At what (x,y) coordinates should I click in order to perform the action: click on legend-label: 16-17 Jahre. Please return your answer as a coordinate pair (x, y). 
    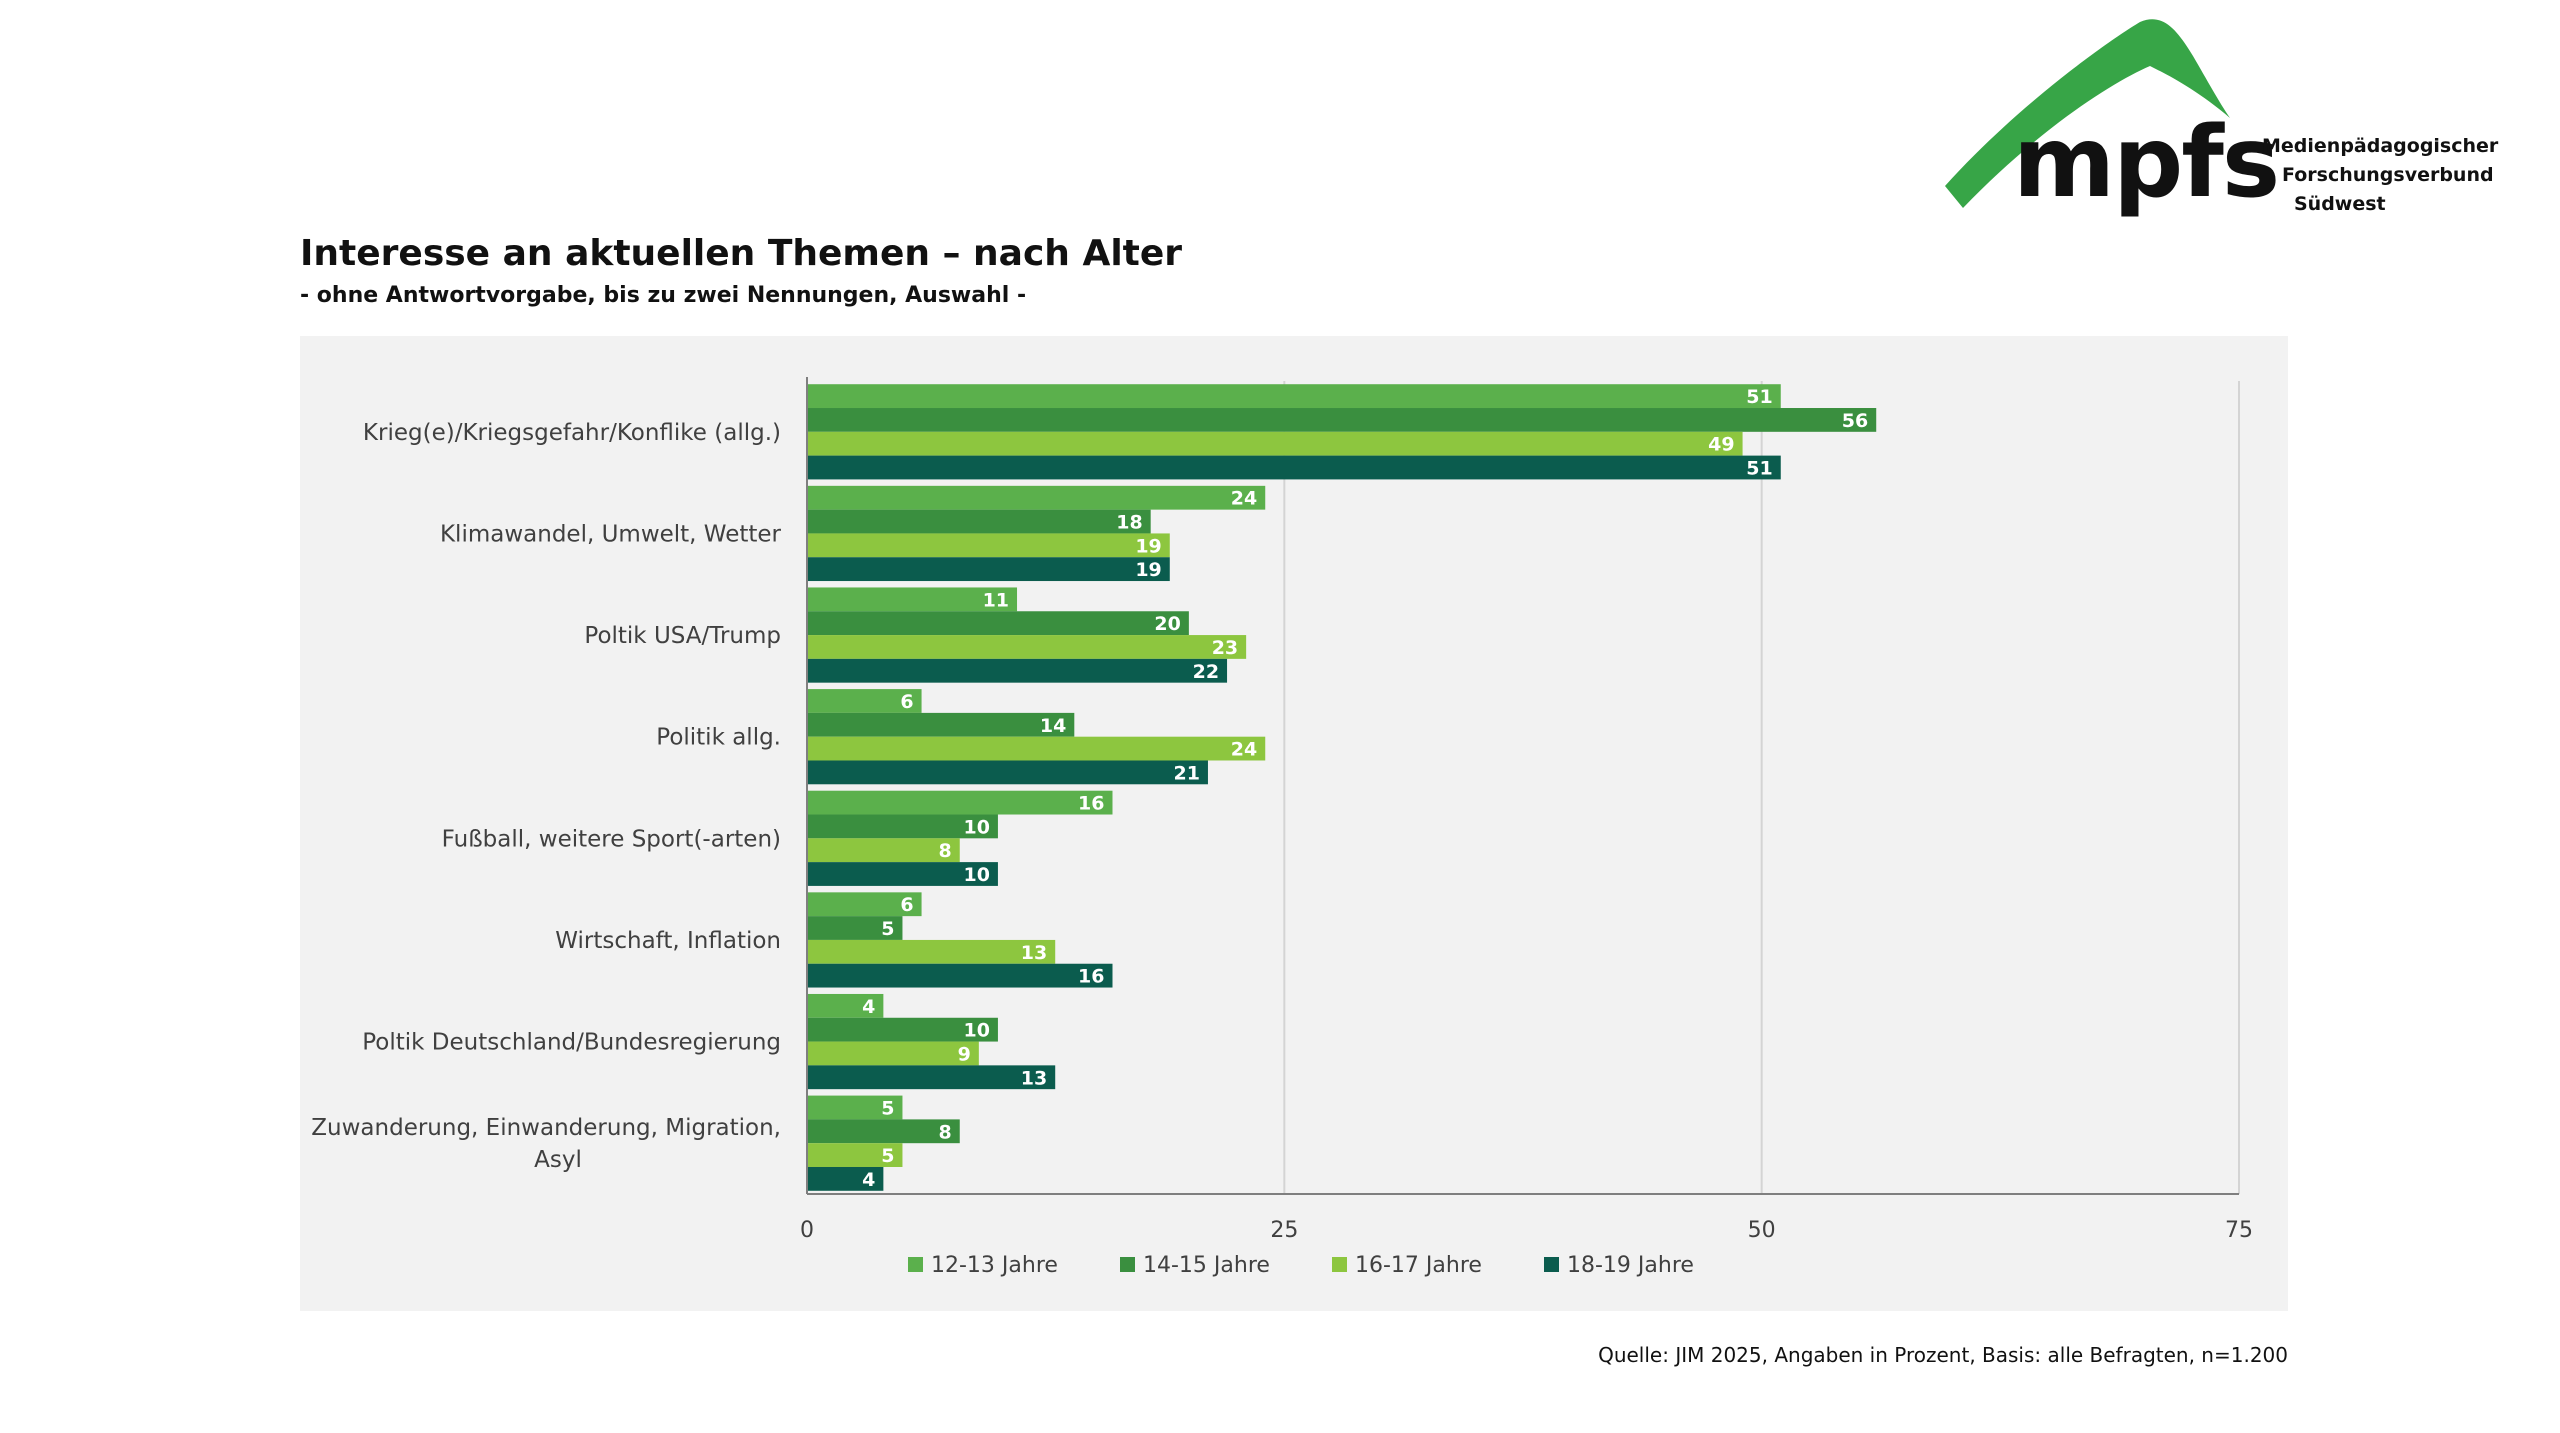
    Looking at the image, I should click on (1418, 1265).